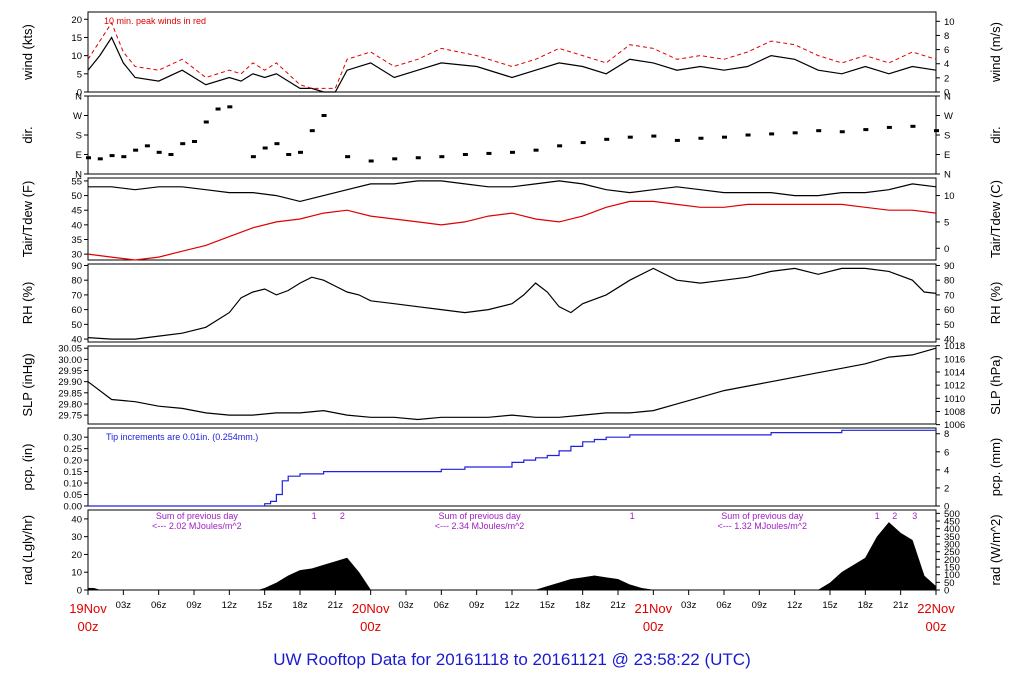 The width and height of the screenshot is (1024, 700). What do you see at coordinates (371, 608) in the screenshot?
I see `x-day-label: 20Nov` at bounding box center [371, 608].